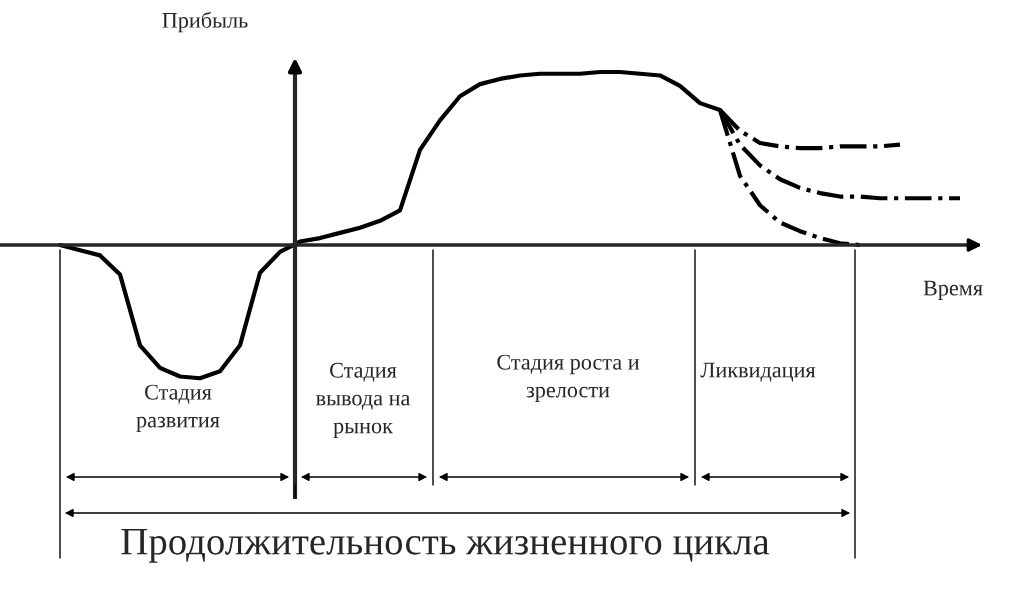  What do you see at coordinates (205, 22) in the screenshot?
I see `y-axis-title: Прибыль` at bounding box center [205, 22].